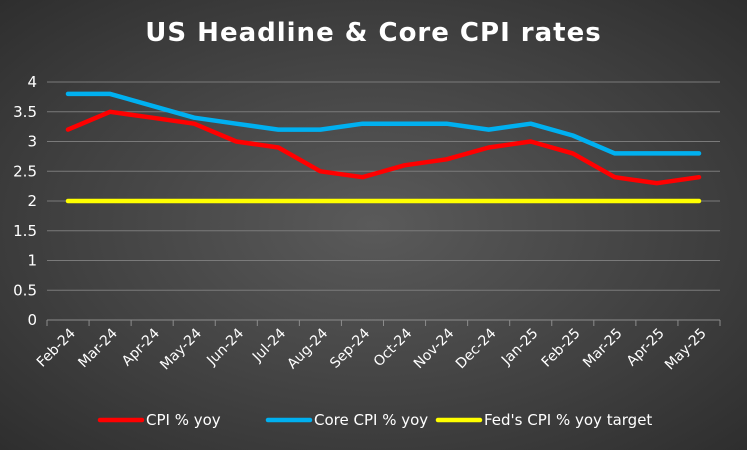 This screenshot has width=747, height=450. I want to click on series-line-cpi-yoy, so click(383, 147).